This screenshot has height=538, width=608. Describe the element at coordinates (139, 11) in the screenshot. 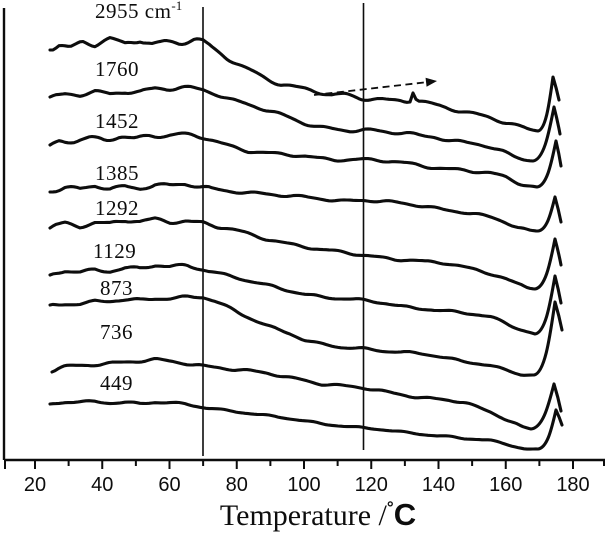

I see `trace-label-2955-cm-1: 2955 cm-1` at that location.